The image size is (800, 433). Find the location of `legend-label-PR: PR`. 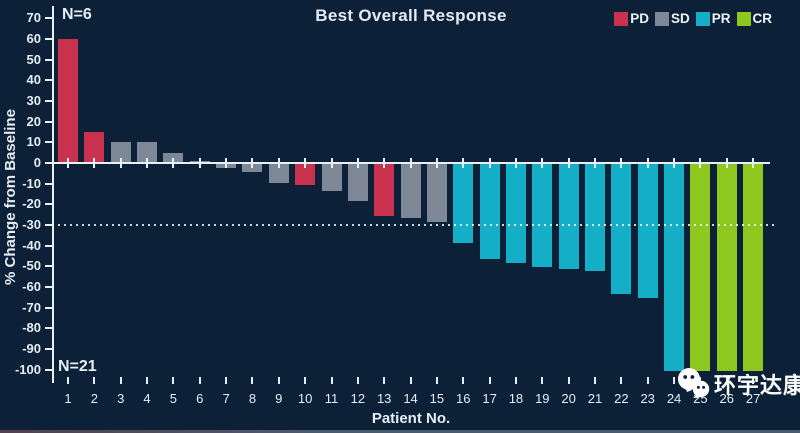

legend-label-PR: PR is located at coordinates (721, 18).